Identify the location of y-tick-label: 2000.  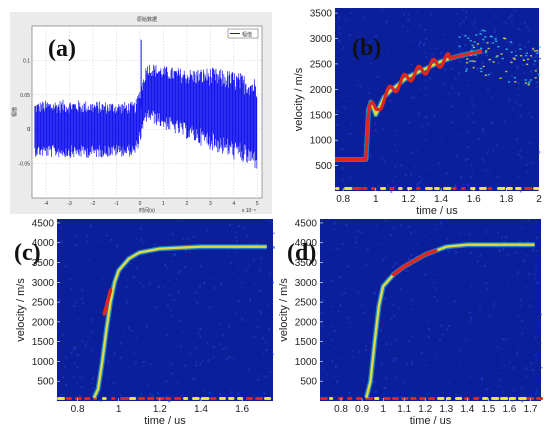
(321, 90).